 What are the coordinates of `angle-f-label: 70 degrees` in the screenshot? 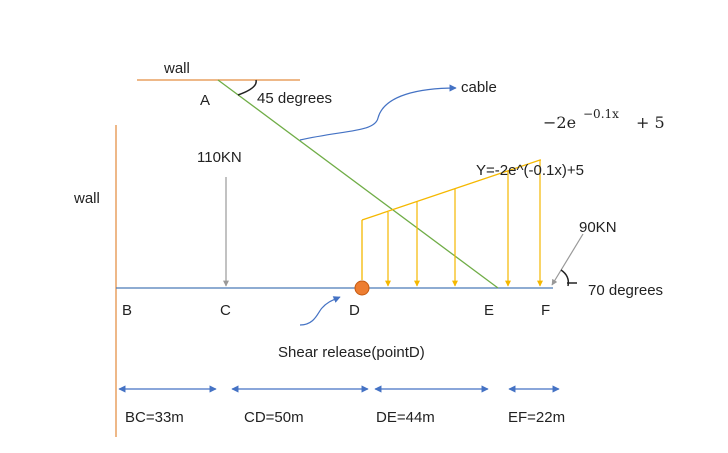 It's located at (625, 290).